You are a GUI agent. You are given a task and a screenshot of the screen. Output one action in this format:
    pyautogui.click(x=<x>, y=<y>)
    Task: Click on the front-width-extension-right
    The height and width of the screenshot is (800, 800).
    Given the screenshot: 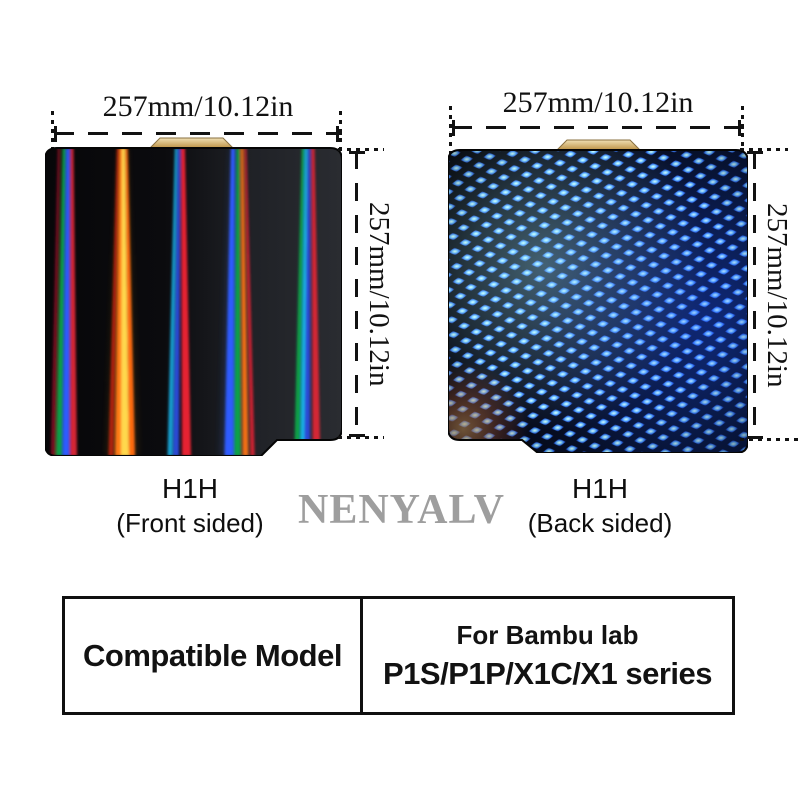 What is the action you would take?
    pyautogui.click(x=340, y=134)
    